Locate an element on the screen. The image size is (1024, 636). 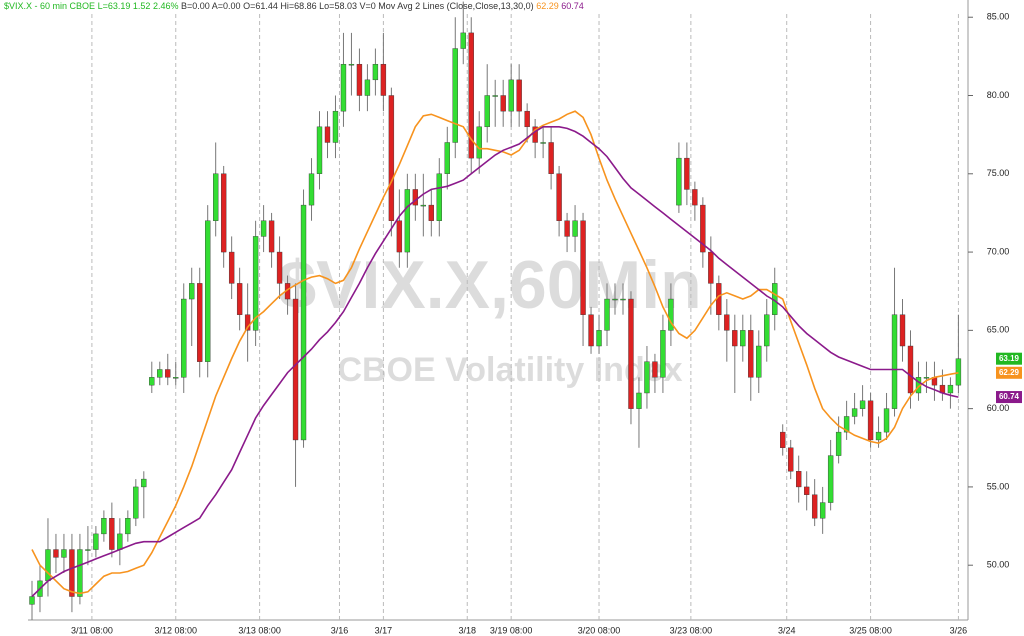
x-tick-label: 3/20 08:00 is located at coordinates (599, 630).